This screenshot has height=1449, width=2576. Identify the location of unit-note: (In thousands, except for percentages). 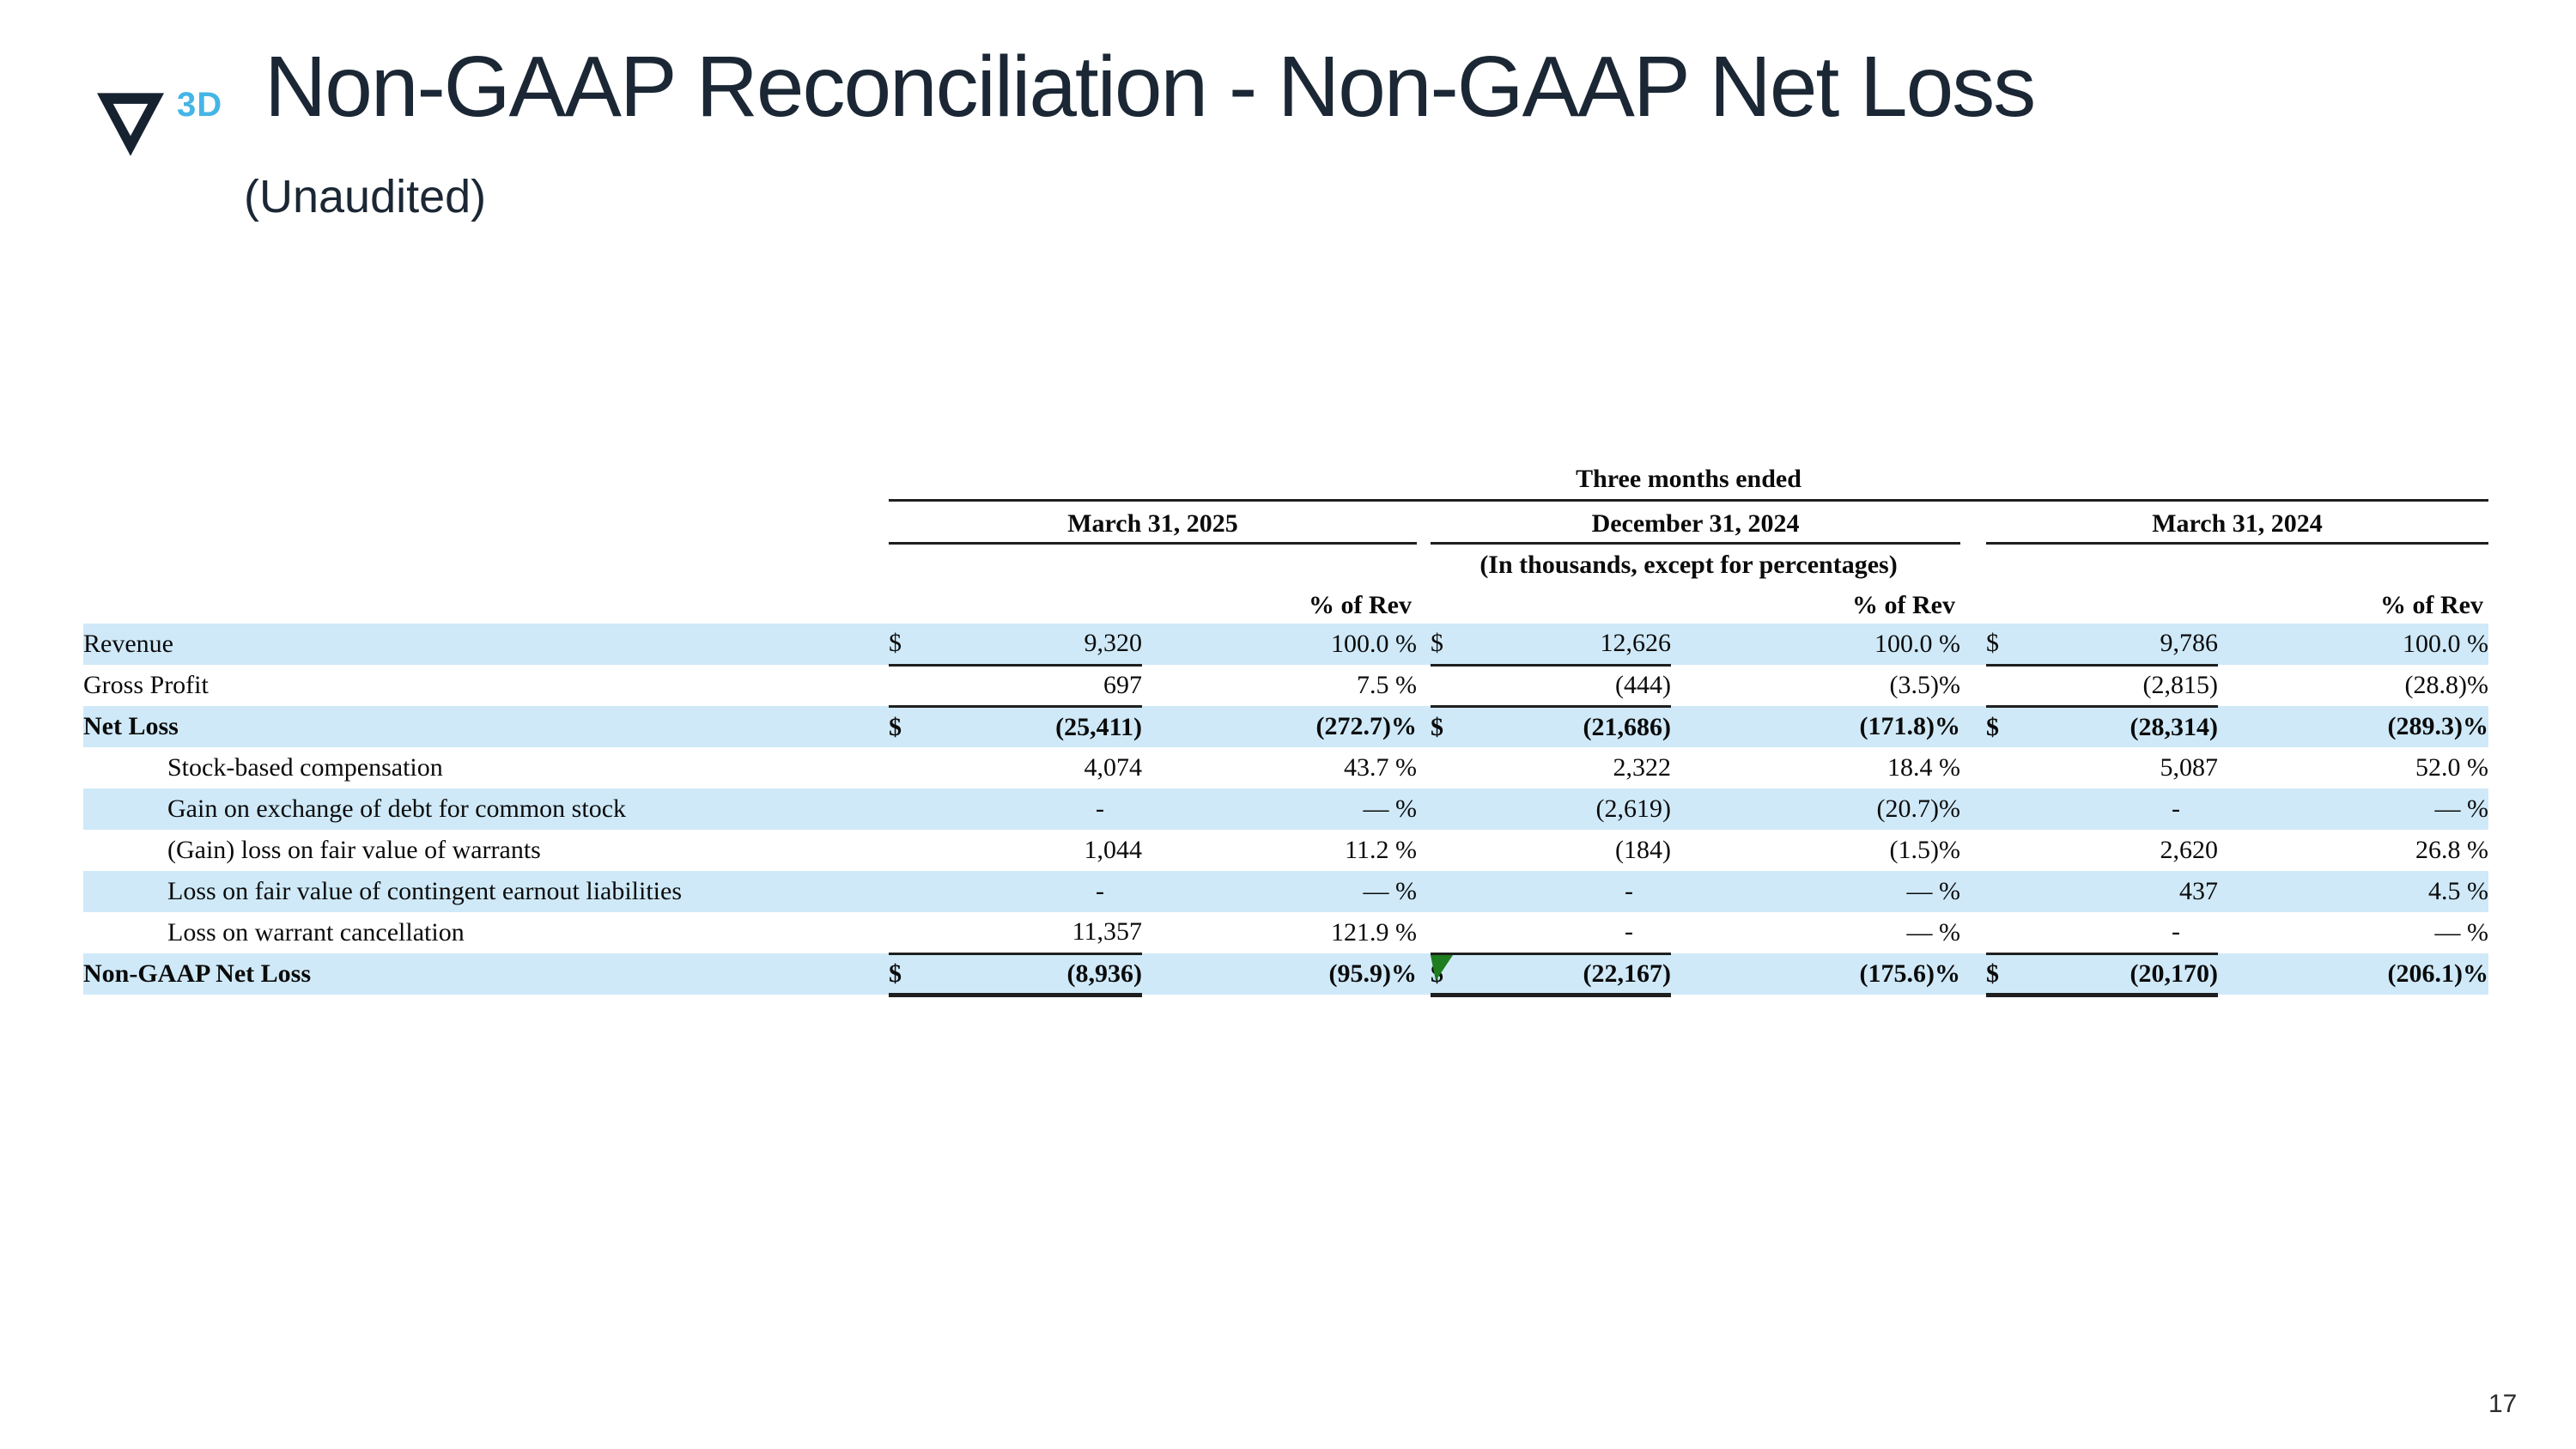
(1689, 564).